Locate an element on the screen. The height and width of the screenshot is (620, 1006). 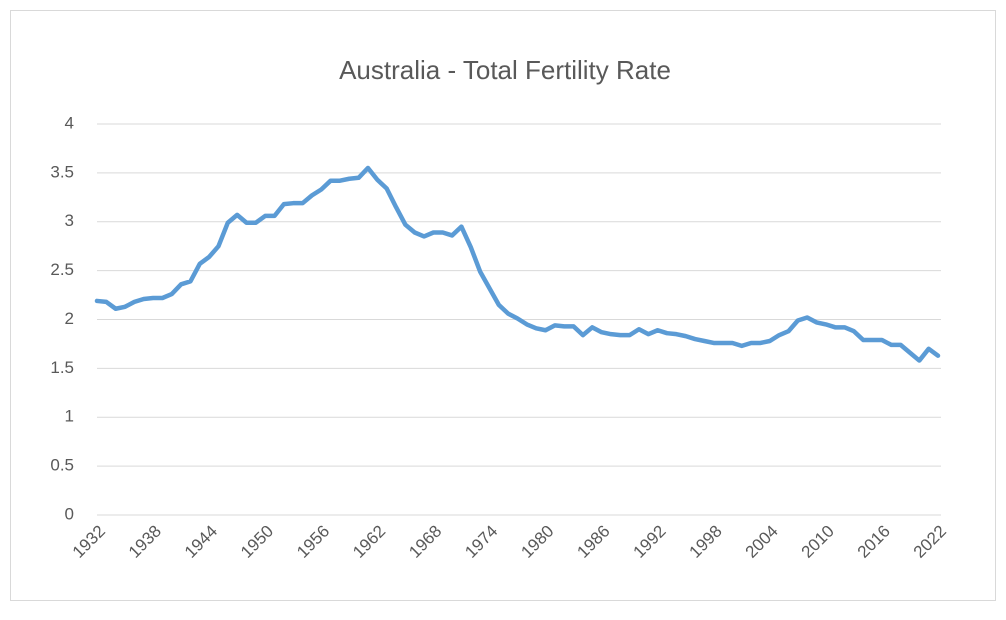
chart-title: Australia - Total Fertility Rate is located at coordinates (505, 70).